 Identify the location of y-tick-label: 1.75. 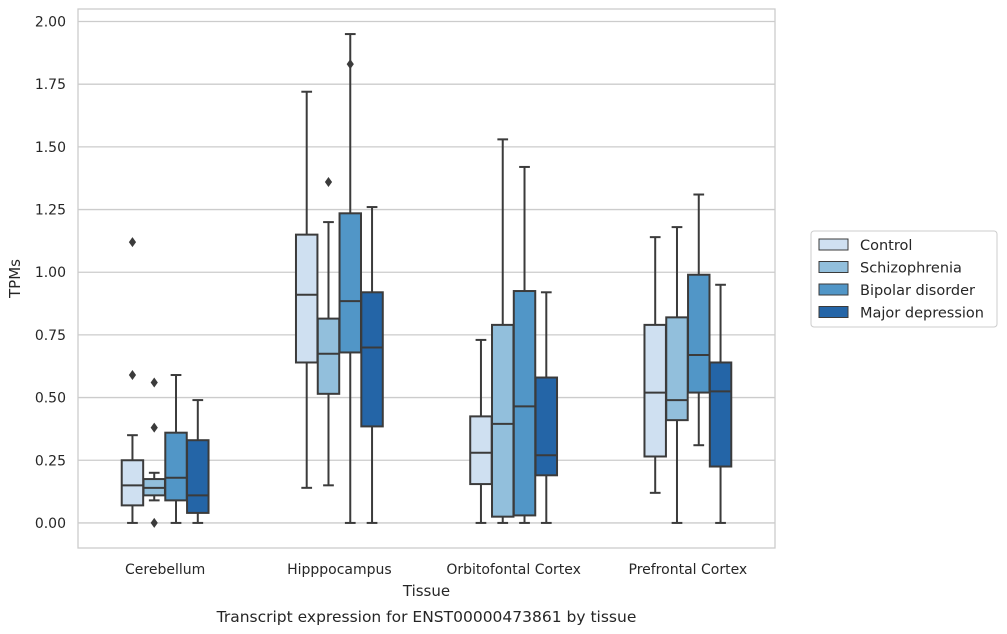
(50, 85).